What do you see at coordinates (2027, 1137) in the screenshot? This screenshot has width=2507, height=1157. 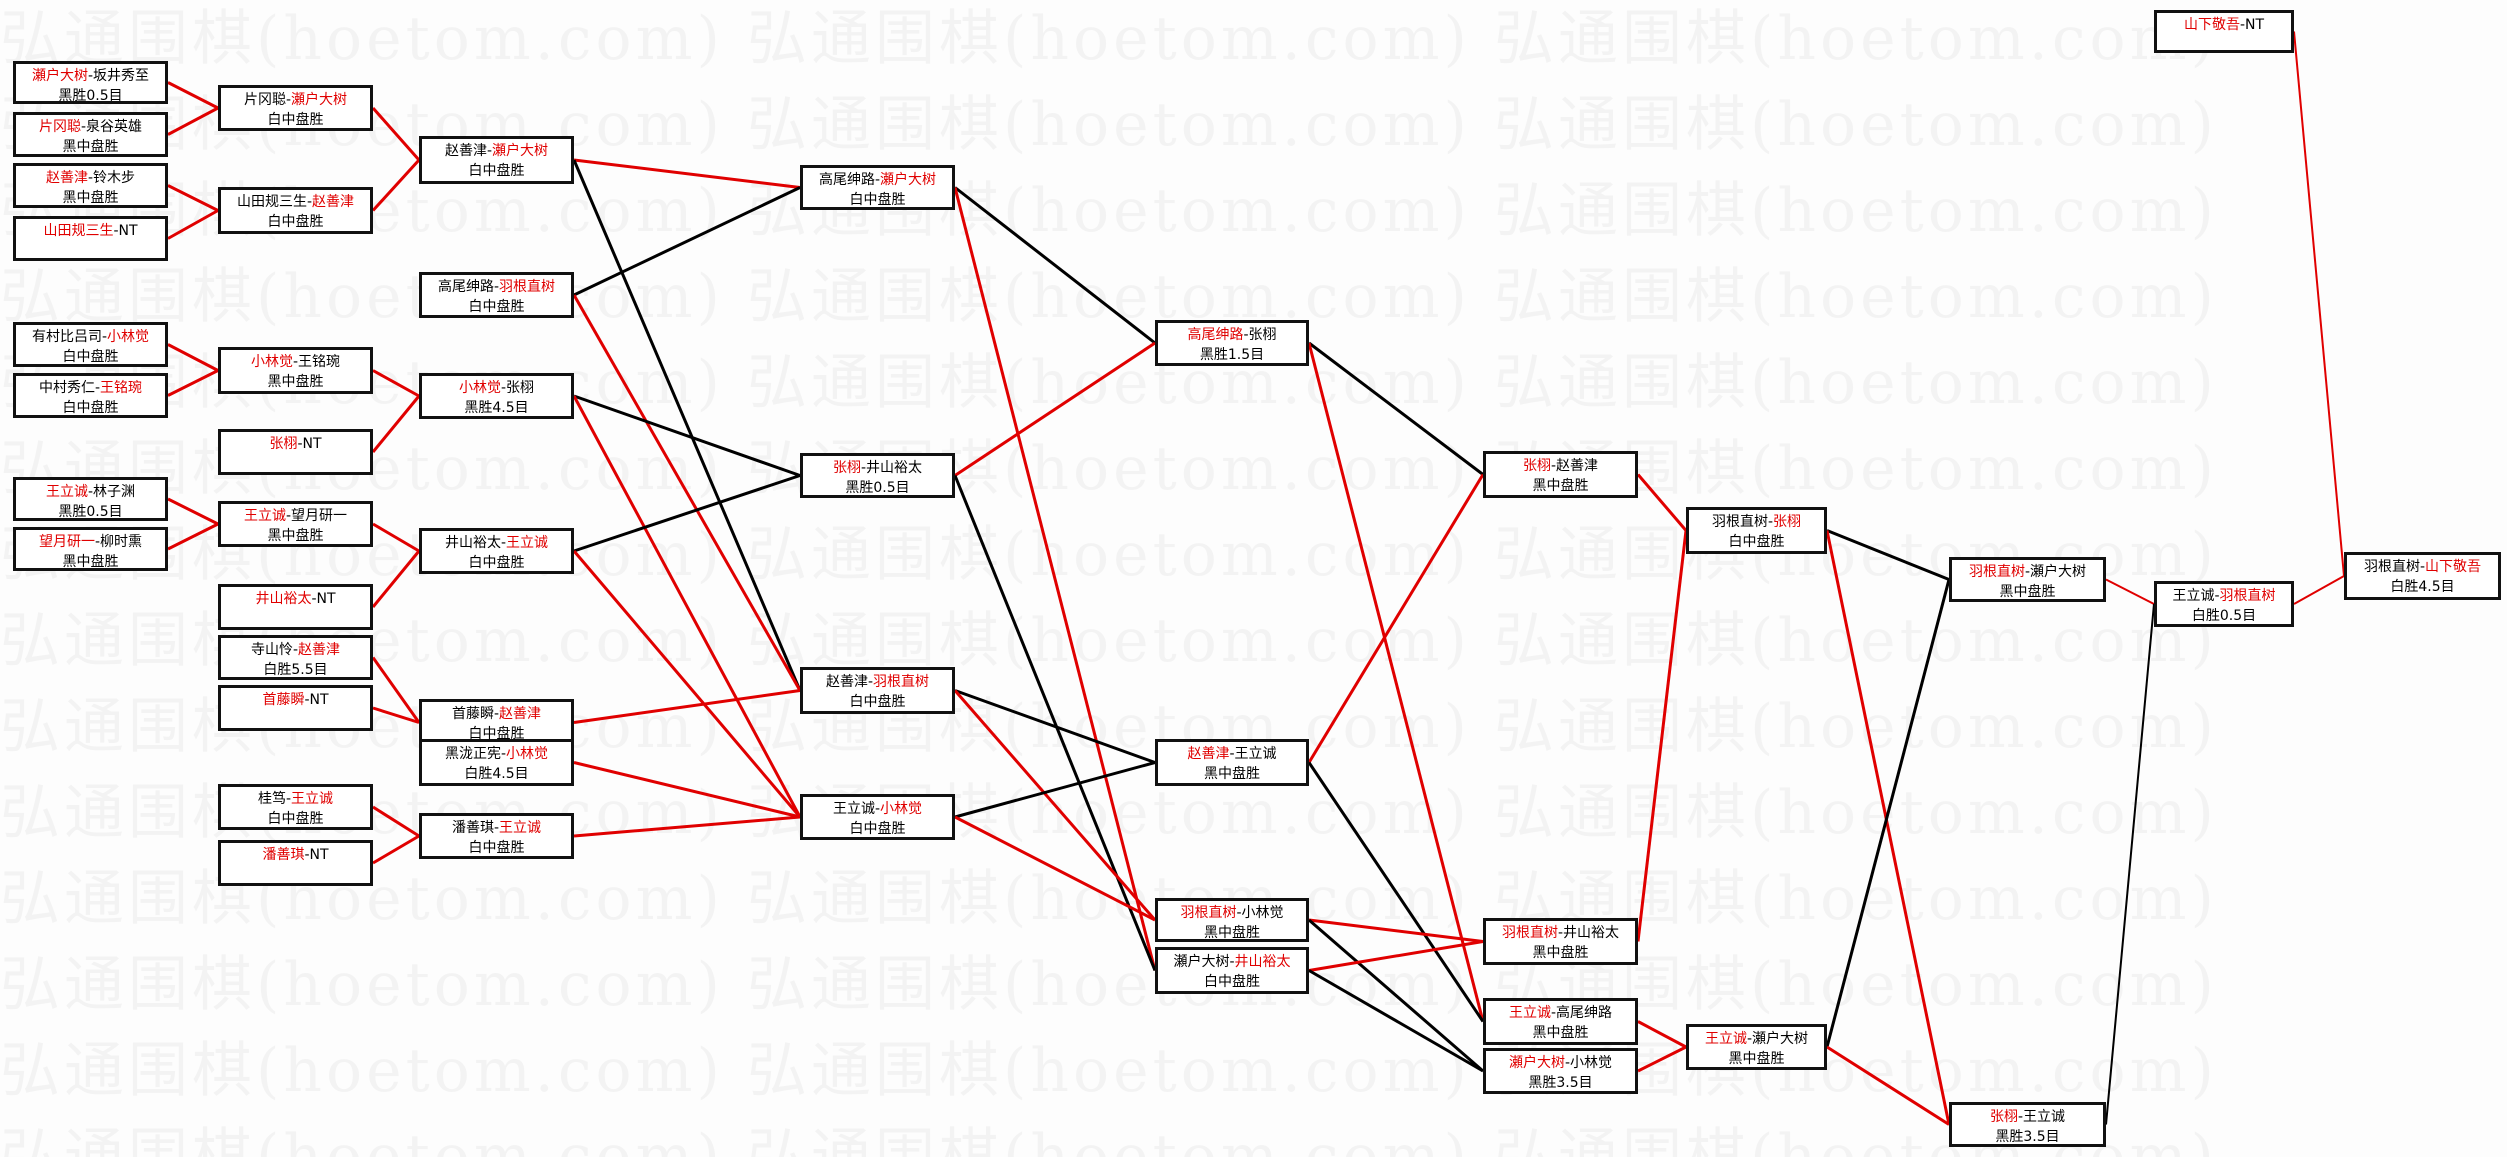 I see `match-result: 黑胜3.5目` at bounding box center [2027, 1137].